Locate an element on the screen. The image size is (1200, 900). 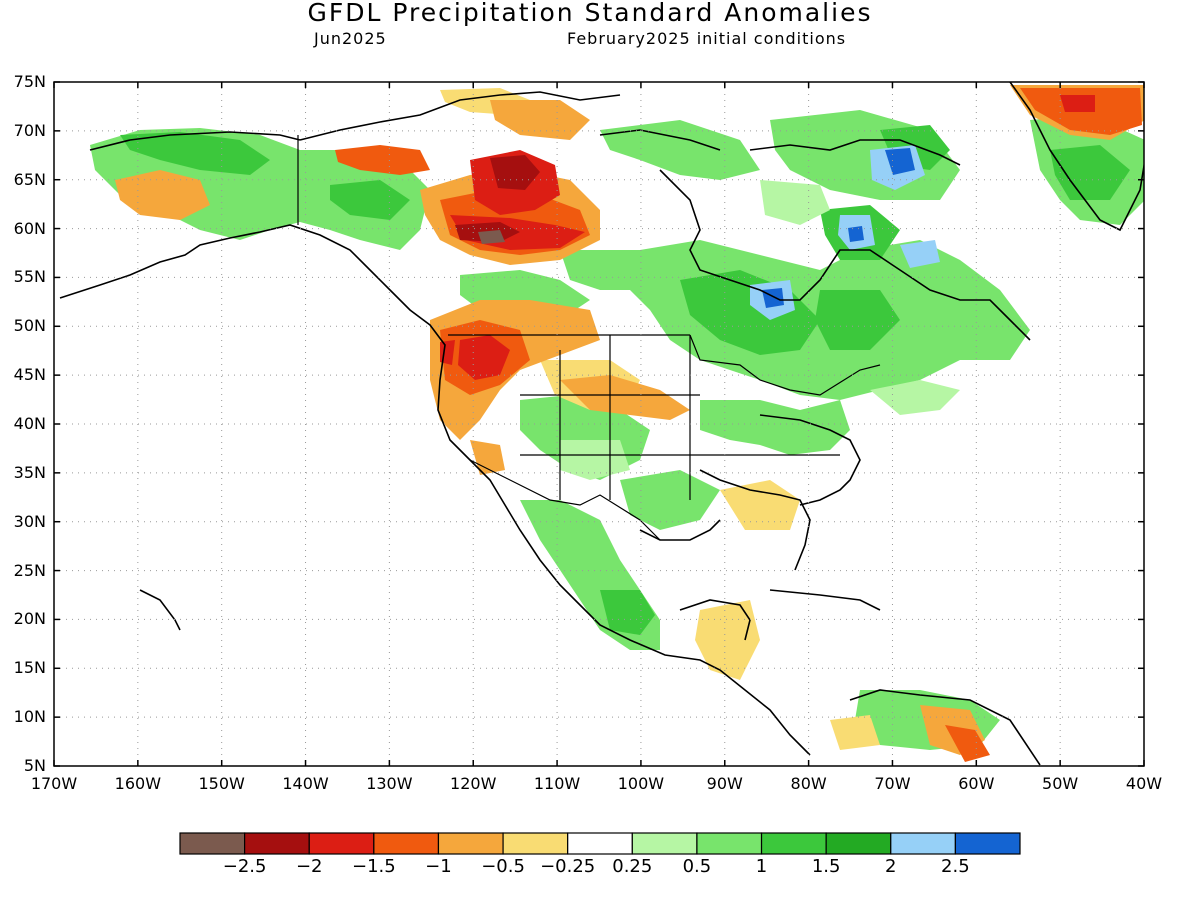
lat-label: 5N is located at coordinates (34, 765).